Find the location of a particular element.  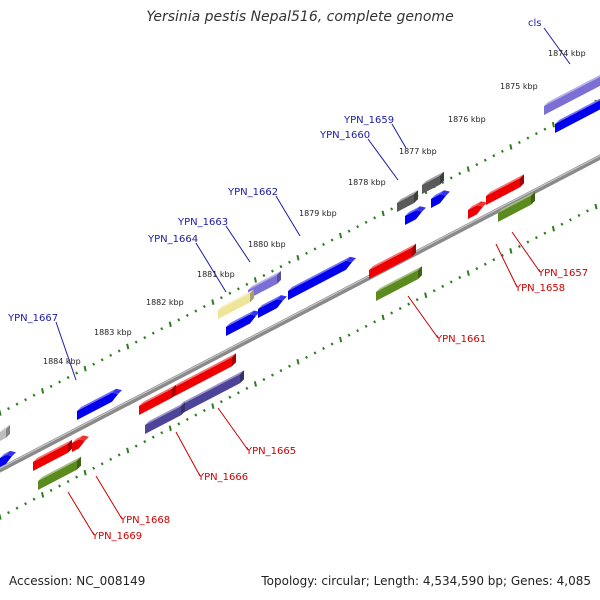

gene-block-cls-purple-face is located at coordinates (572, 95).